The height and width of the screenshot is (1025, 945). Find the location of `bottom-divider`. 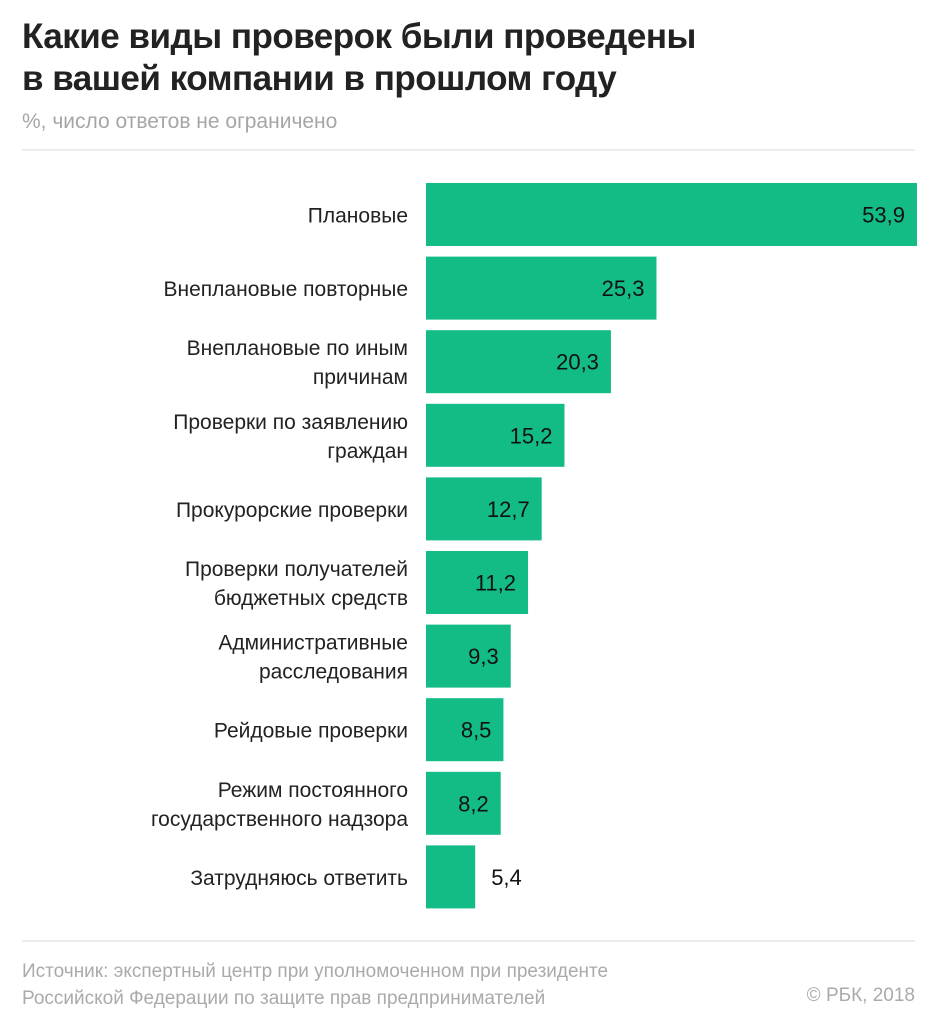

bottom-divider is located at coordinates (468, 941).